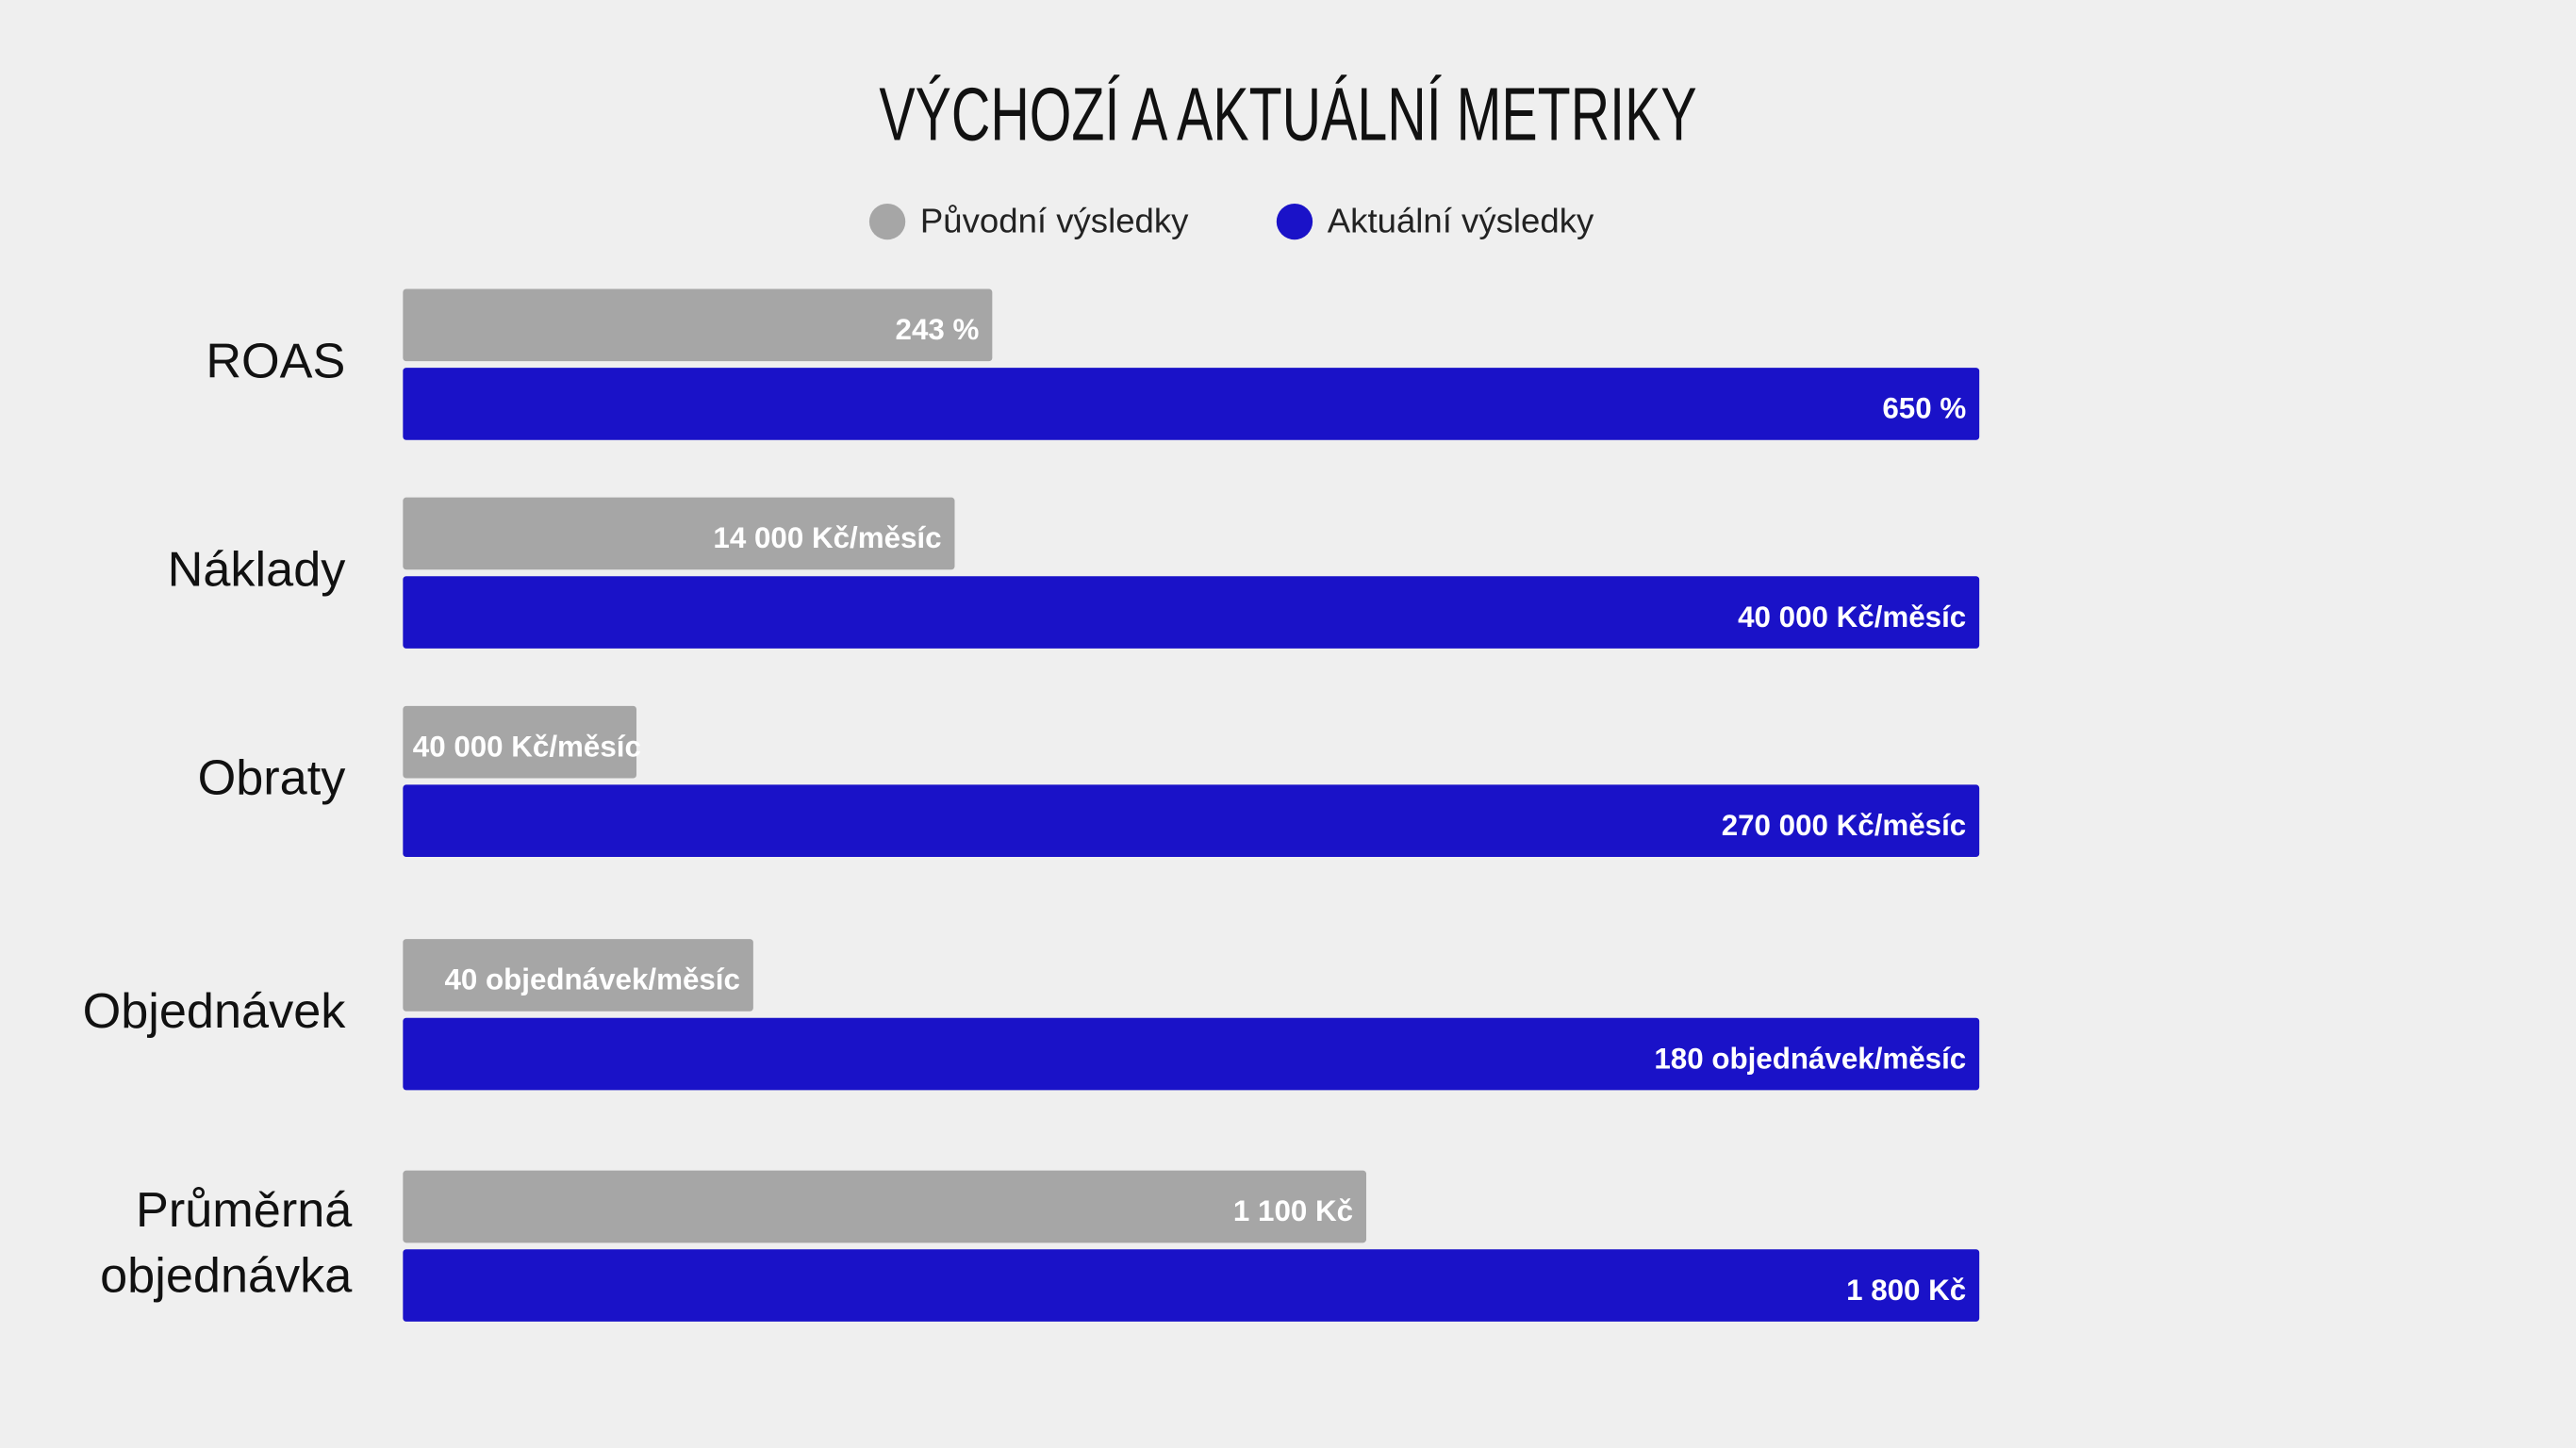 This screenshot has width=2576, height=1448. Describe the element at coordinates (1054, 220) in the screenshot. I see `legend-label: Původní výsledky` at that location.